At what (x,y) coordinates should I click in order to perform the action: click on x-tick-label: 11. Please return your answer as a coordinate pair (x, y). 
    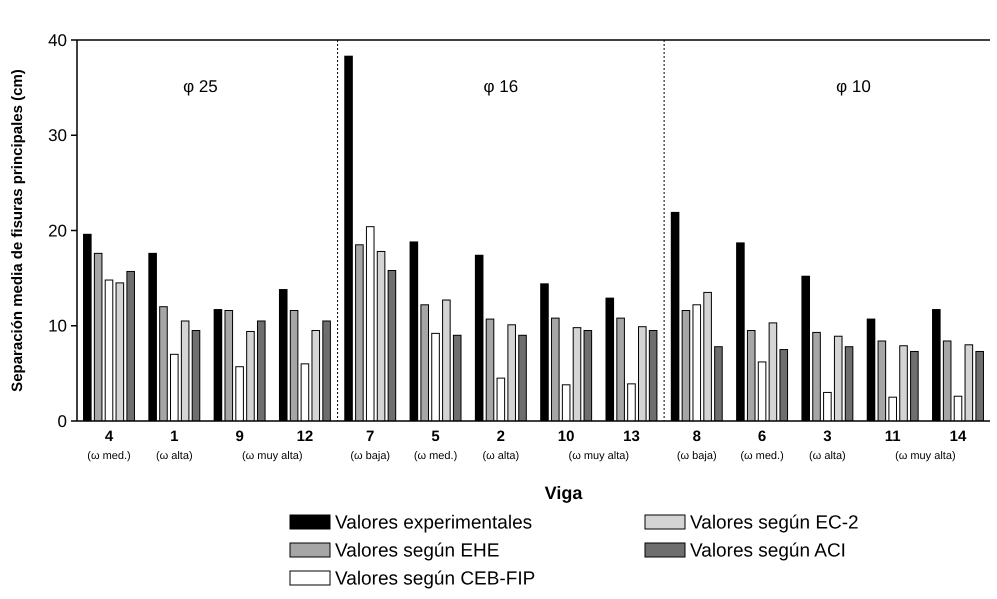
    Looking at the image, I should click on (892, 436).